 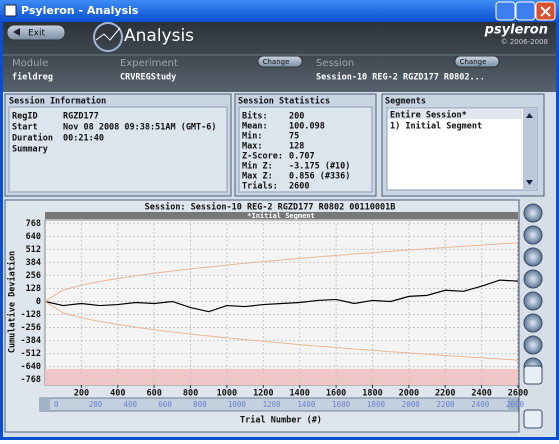 What do you see at coordinates (524, 42) in the screenshot?
I see `copyright: © 2006-2008` at bounding box center [524, 42].